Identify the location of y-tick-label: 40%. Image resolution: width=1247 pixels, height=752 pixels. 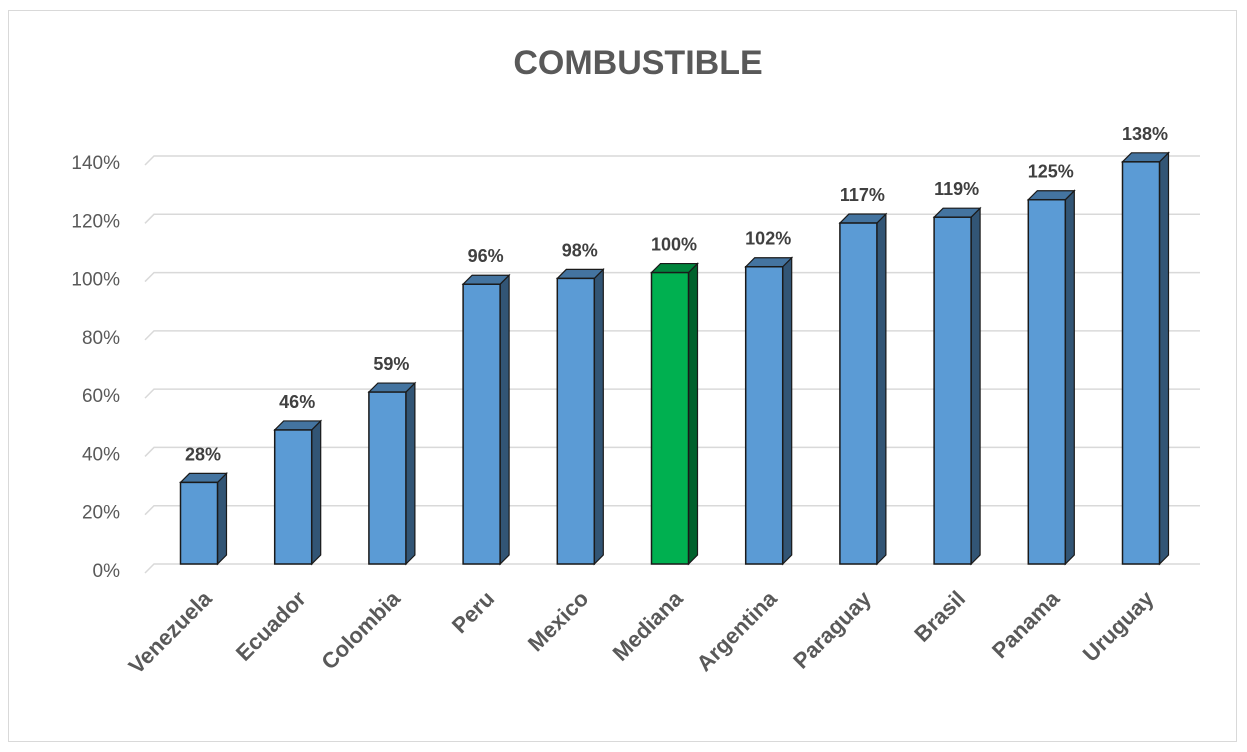
(101, 454).